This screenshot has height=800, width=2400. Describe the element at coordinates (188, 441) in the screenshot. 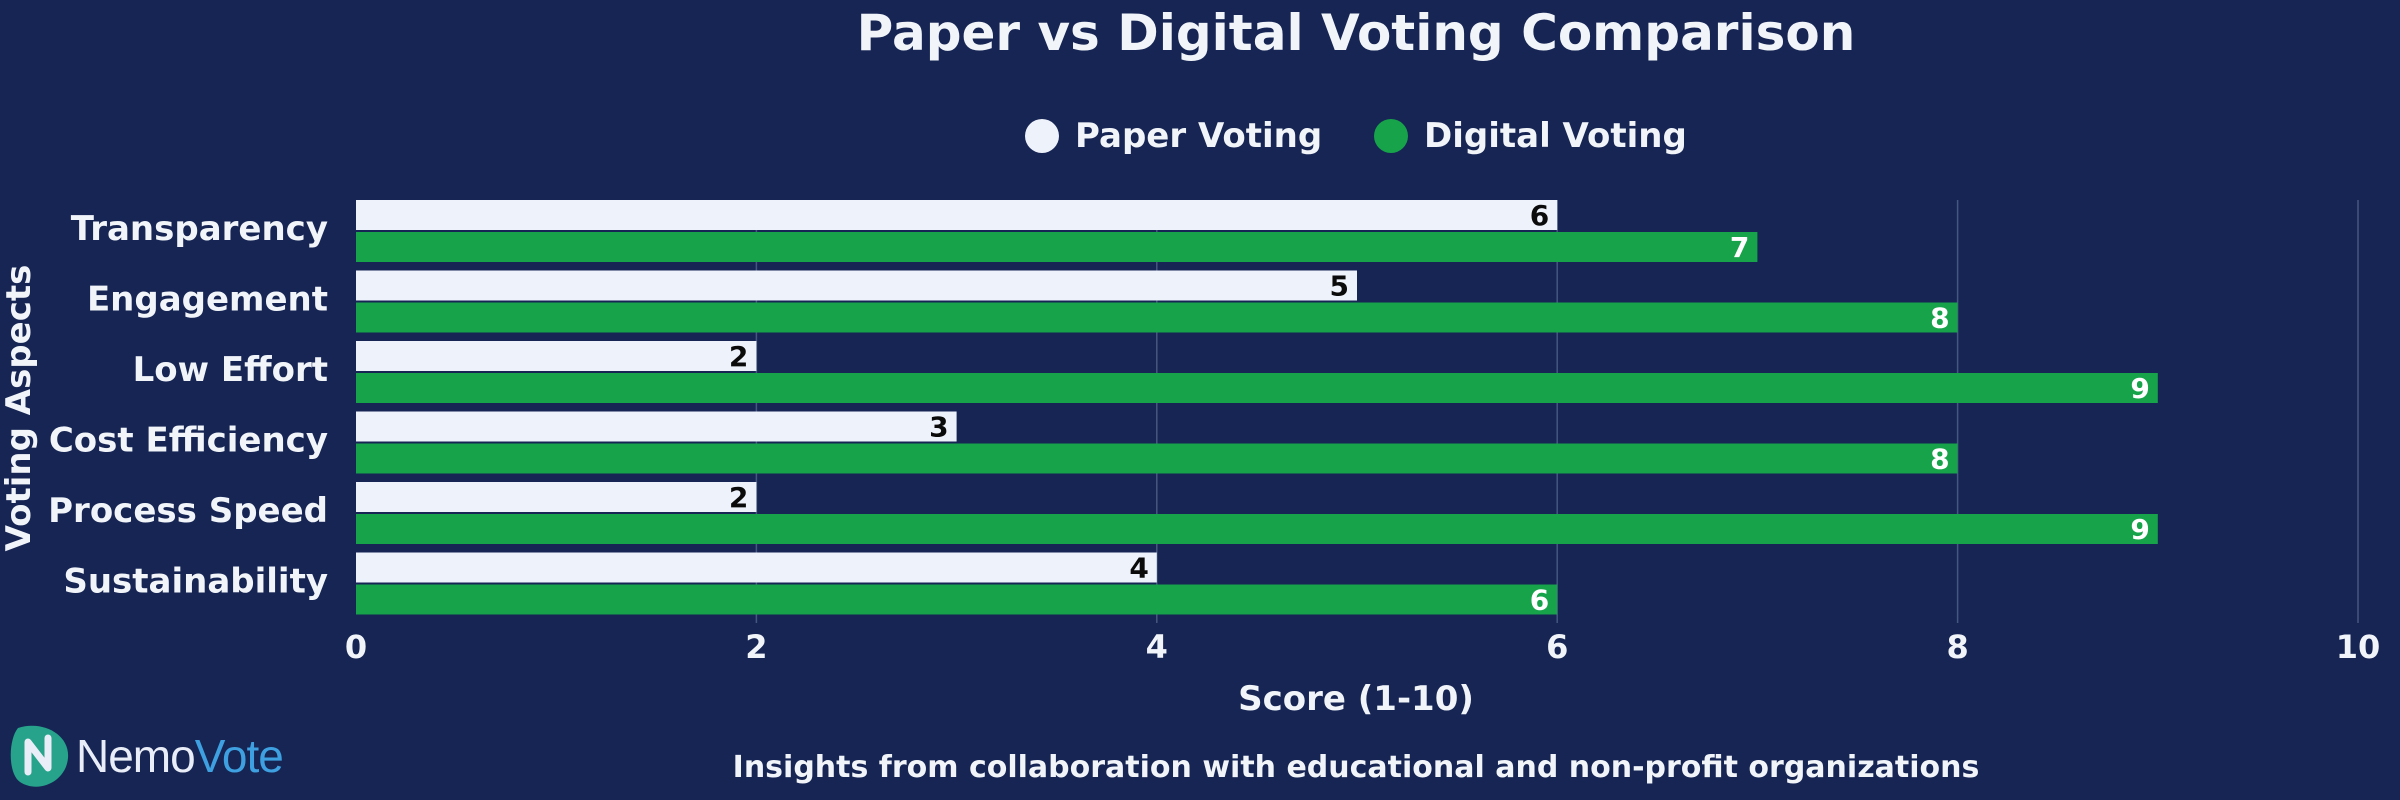

I see `y-tick-label: Cost Efficiency` at that location.